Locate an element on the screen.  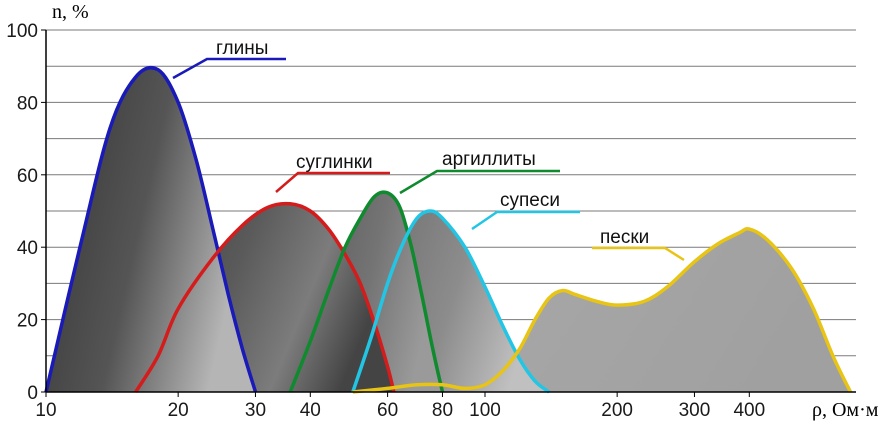
series-label: пески is located at coordinates (624, 237).